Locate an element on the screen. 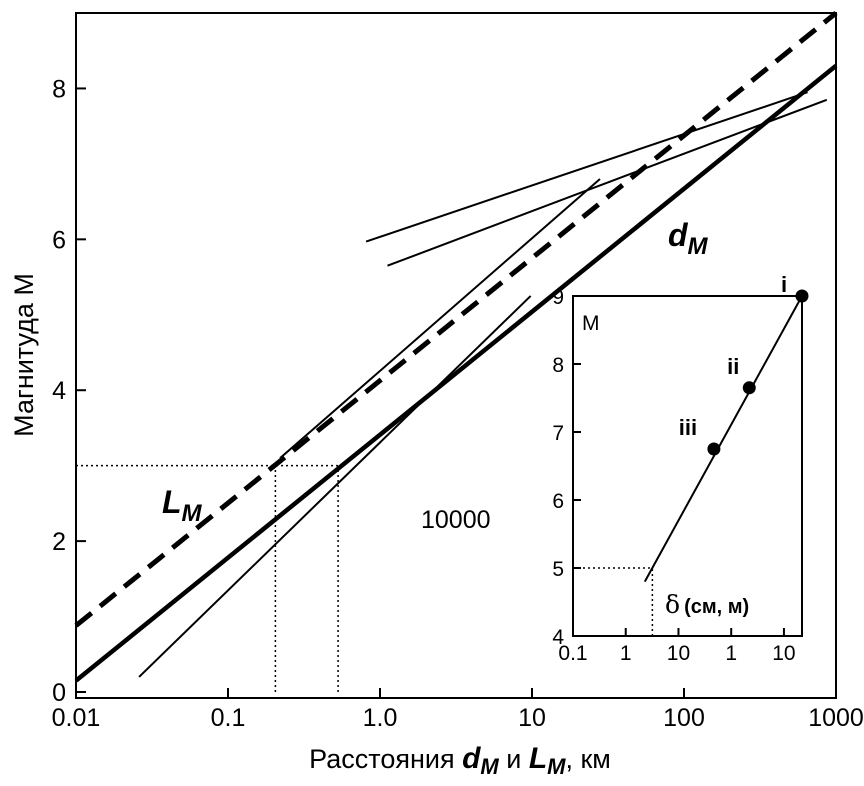  main-reference-lines is located at coordinates (207, 578).